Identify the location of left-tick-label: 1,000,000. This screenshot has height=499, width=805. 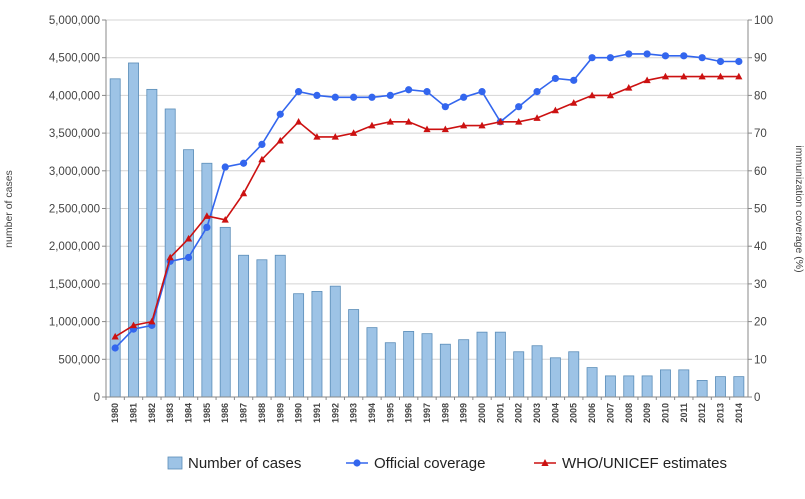
(74, 323).